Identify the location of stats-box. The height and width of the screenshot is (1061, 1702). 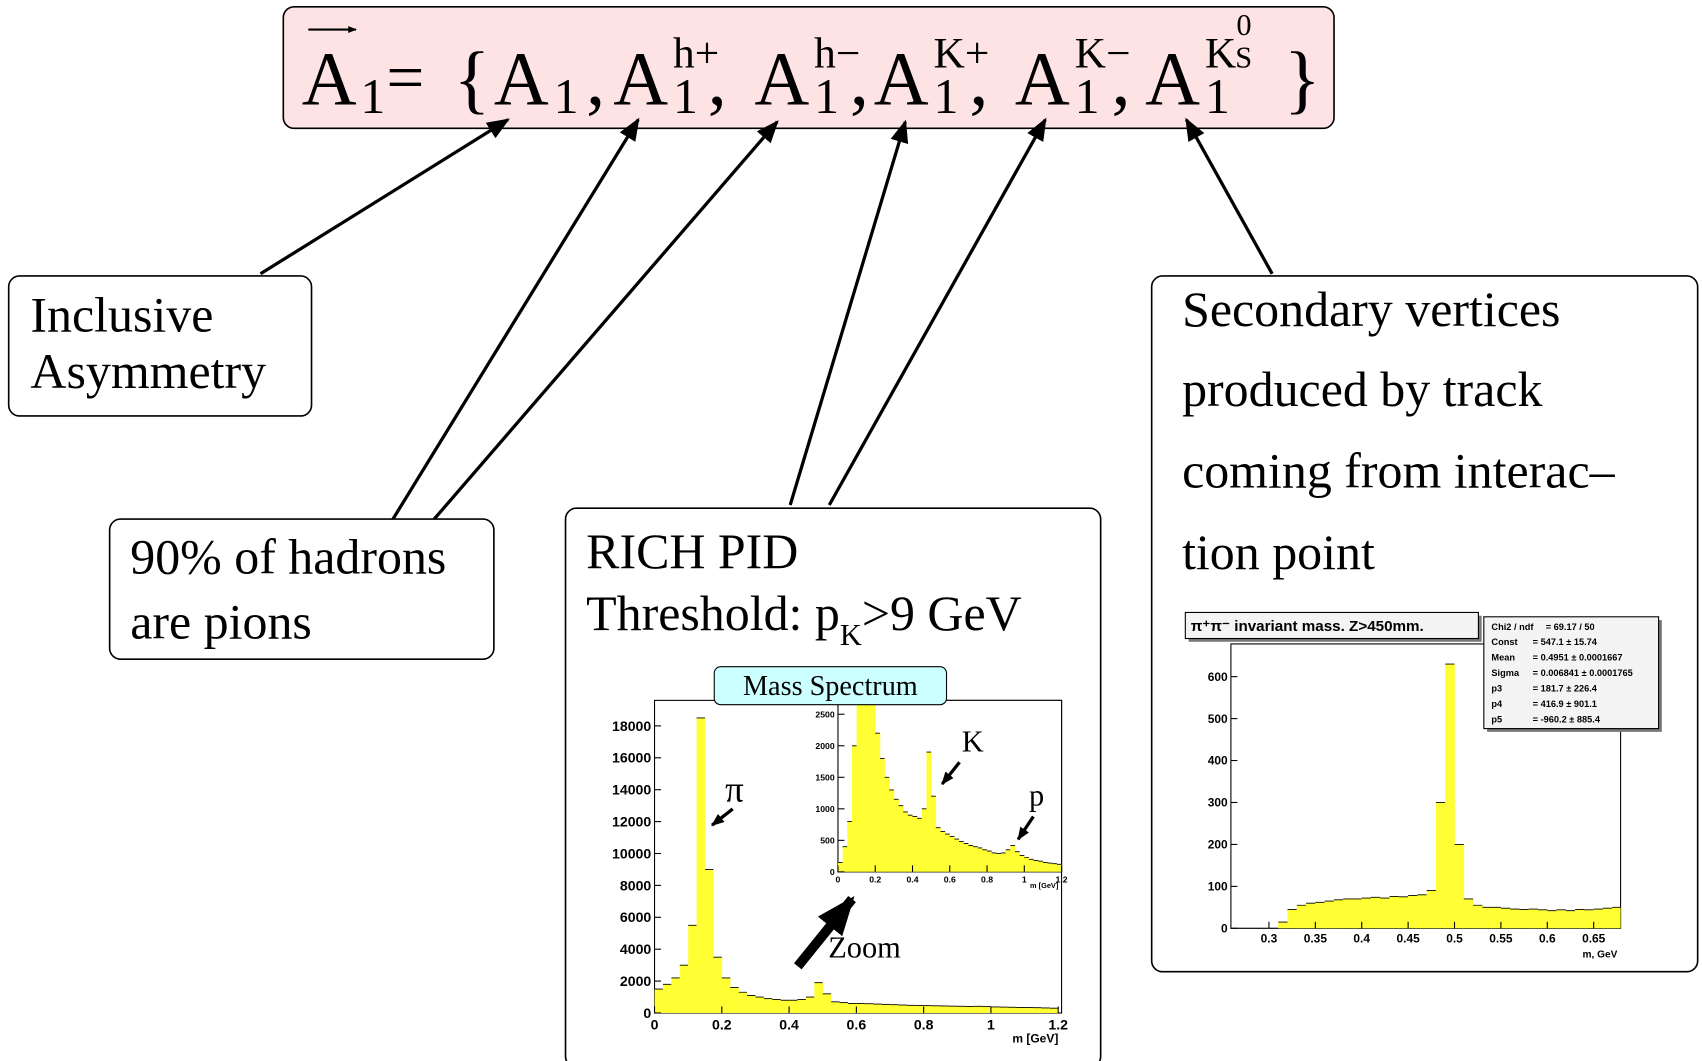
(1571, 673).